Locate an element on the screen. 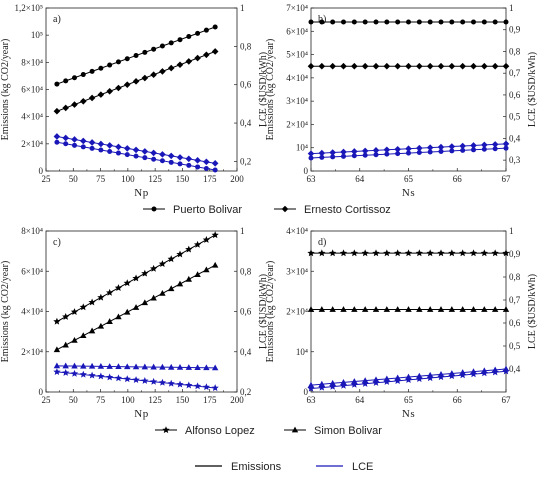 The image size is (550, 477). y2-axis-label: LCE ($USD/kWh) is located at coordinates (532, 89).